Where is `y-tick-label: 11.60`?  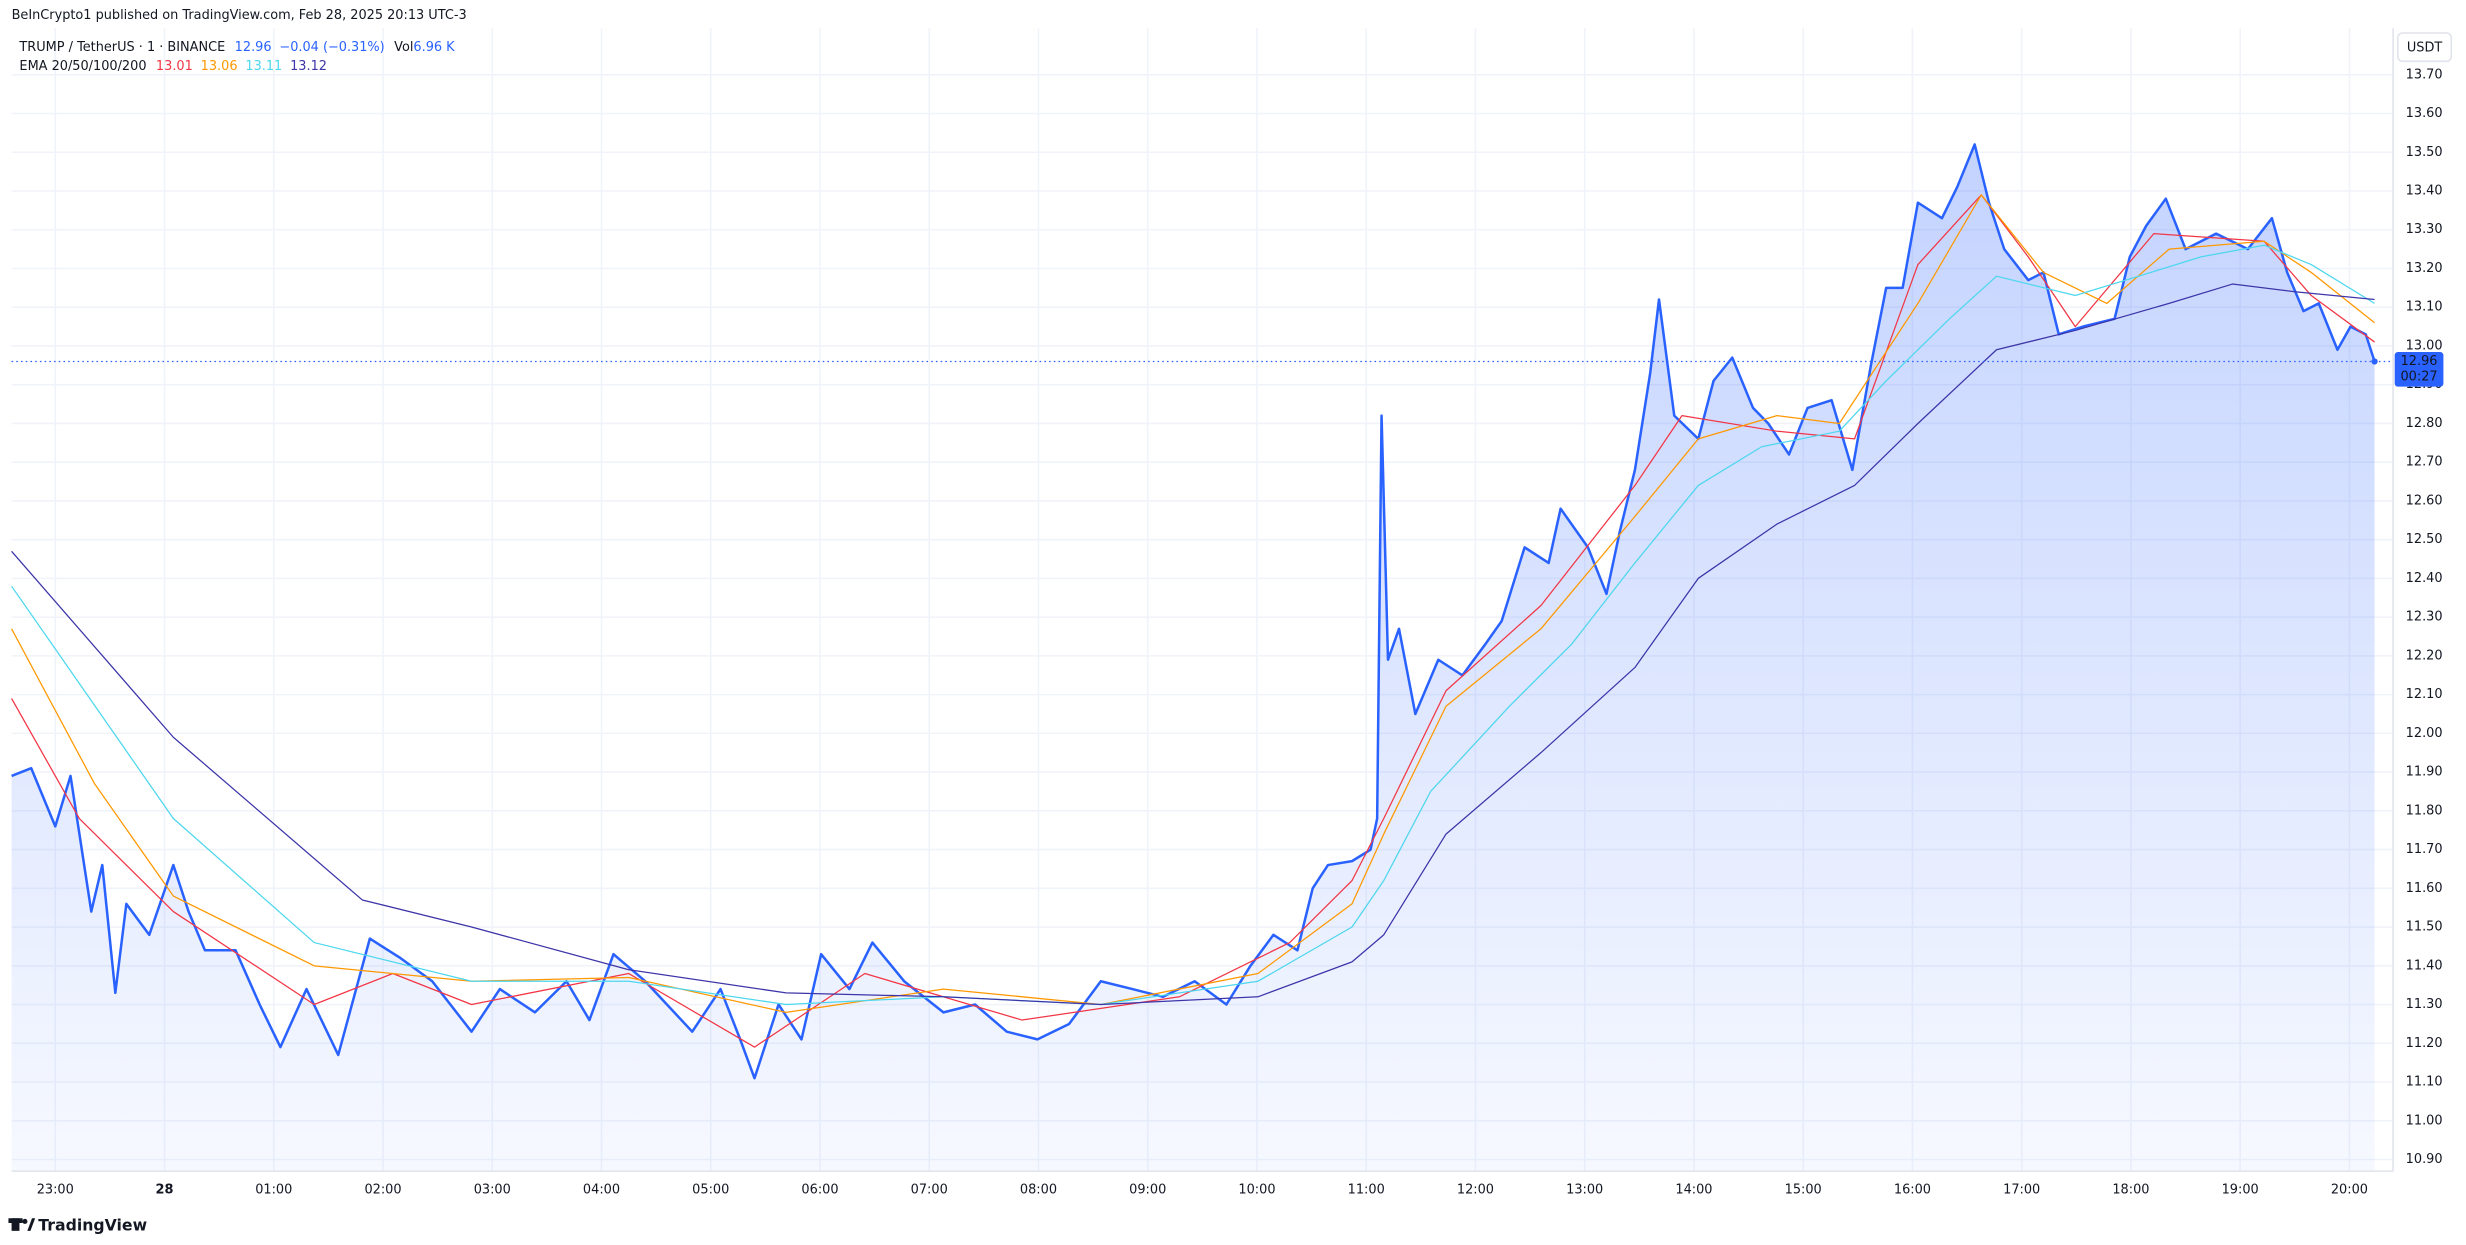
y-tick-label: 11.60 is located at coordinates (2424, 888).